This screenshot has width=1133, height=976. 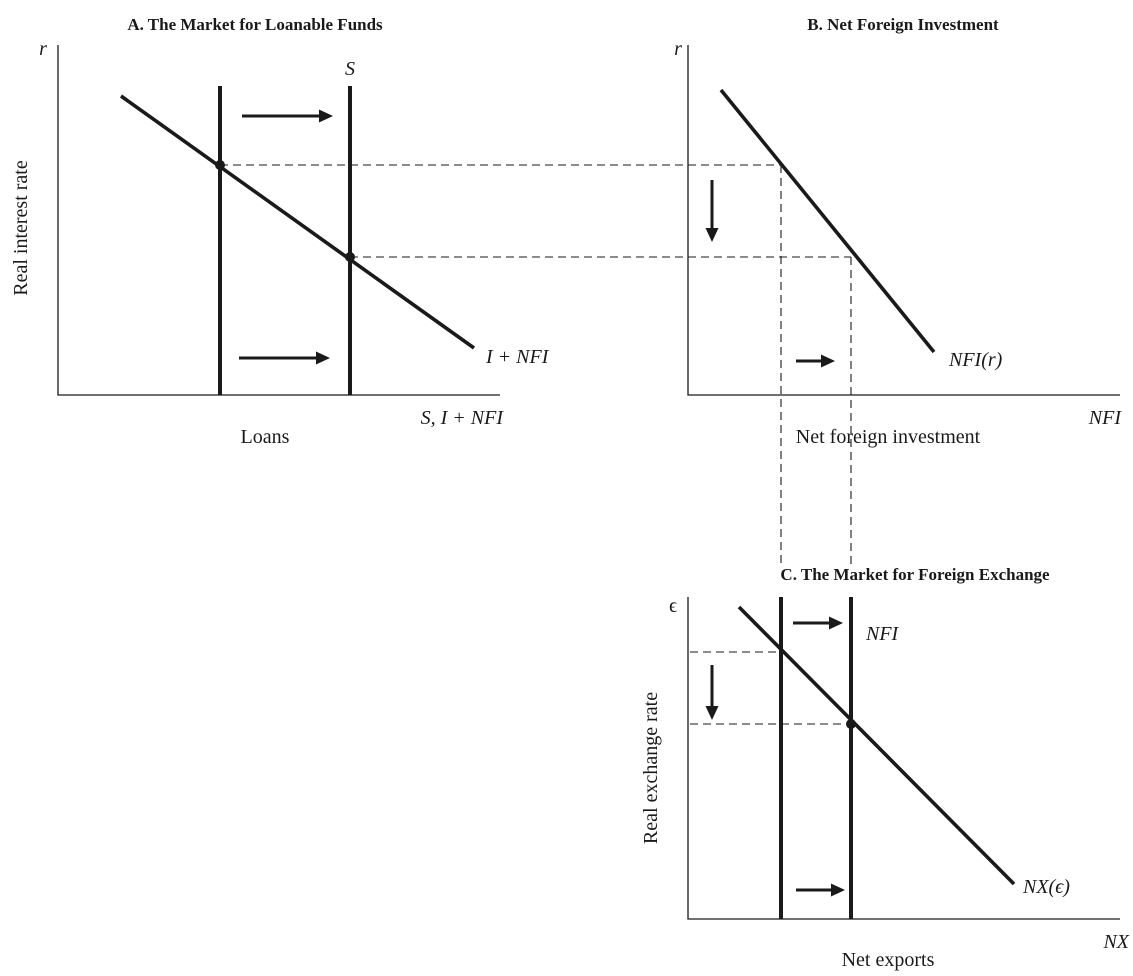 What do you see at coordinates (915, 574) in the screenshot?
I see `panel-c-title: C. The Market for Foreign Exchange` at bounding box center [915, 574].